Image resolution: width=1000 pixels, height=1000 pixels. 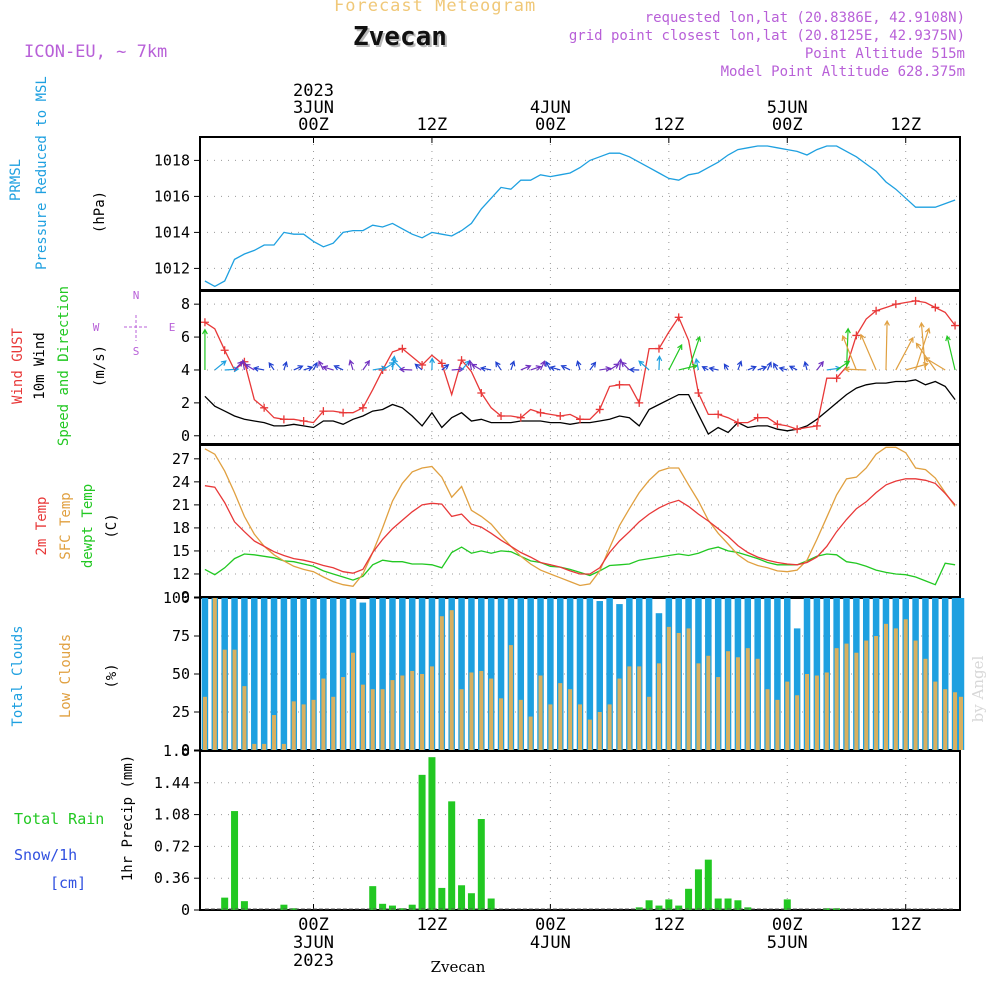 I want to click on top-time-label: 2023, so click(x=313, y=91).